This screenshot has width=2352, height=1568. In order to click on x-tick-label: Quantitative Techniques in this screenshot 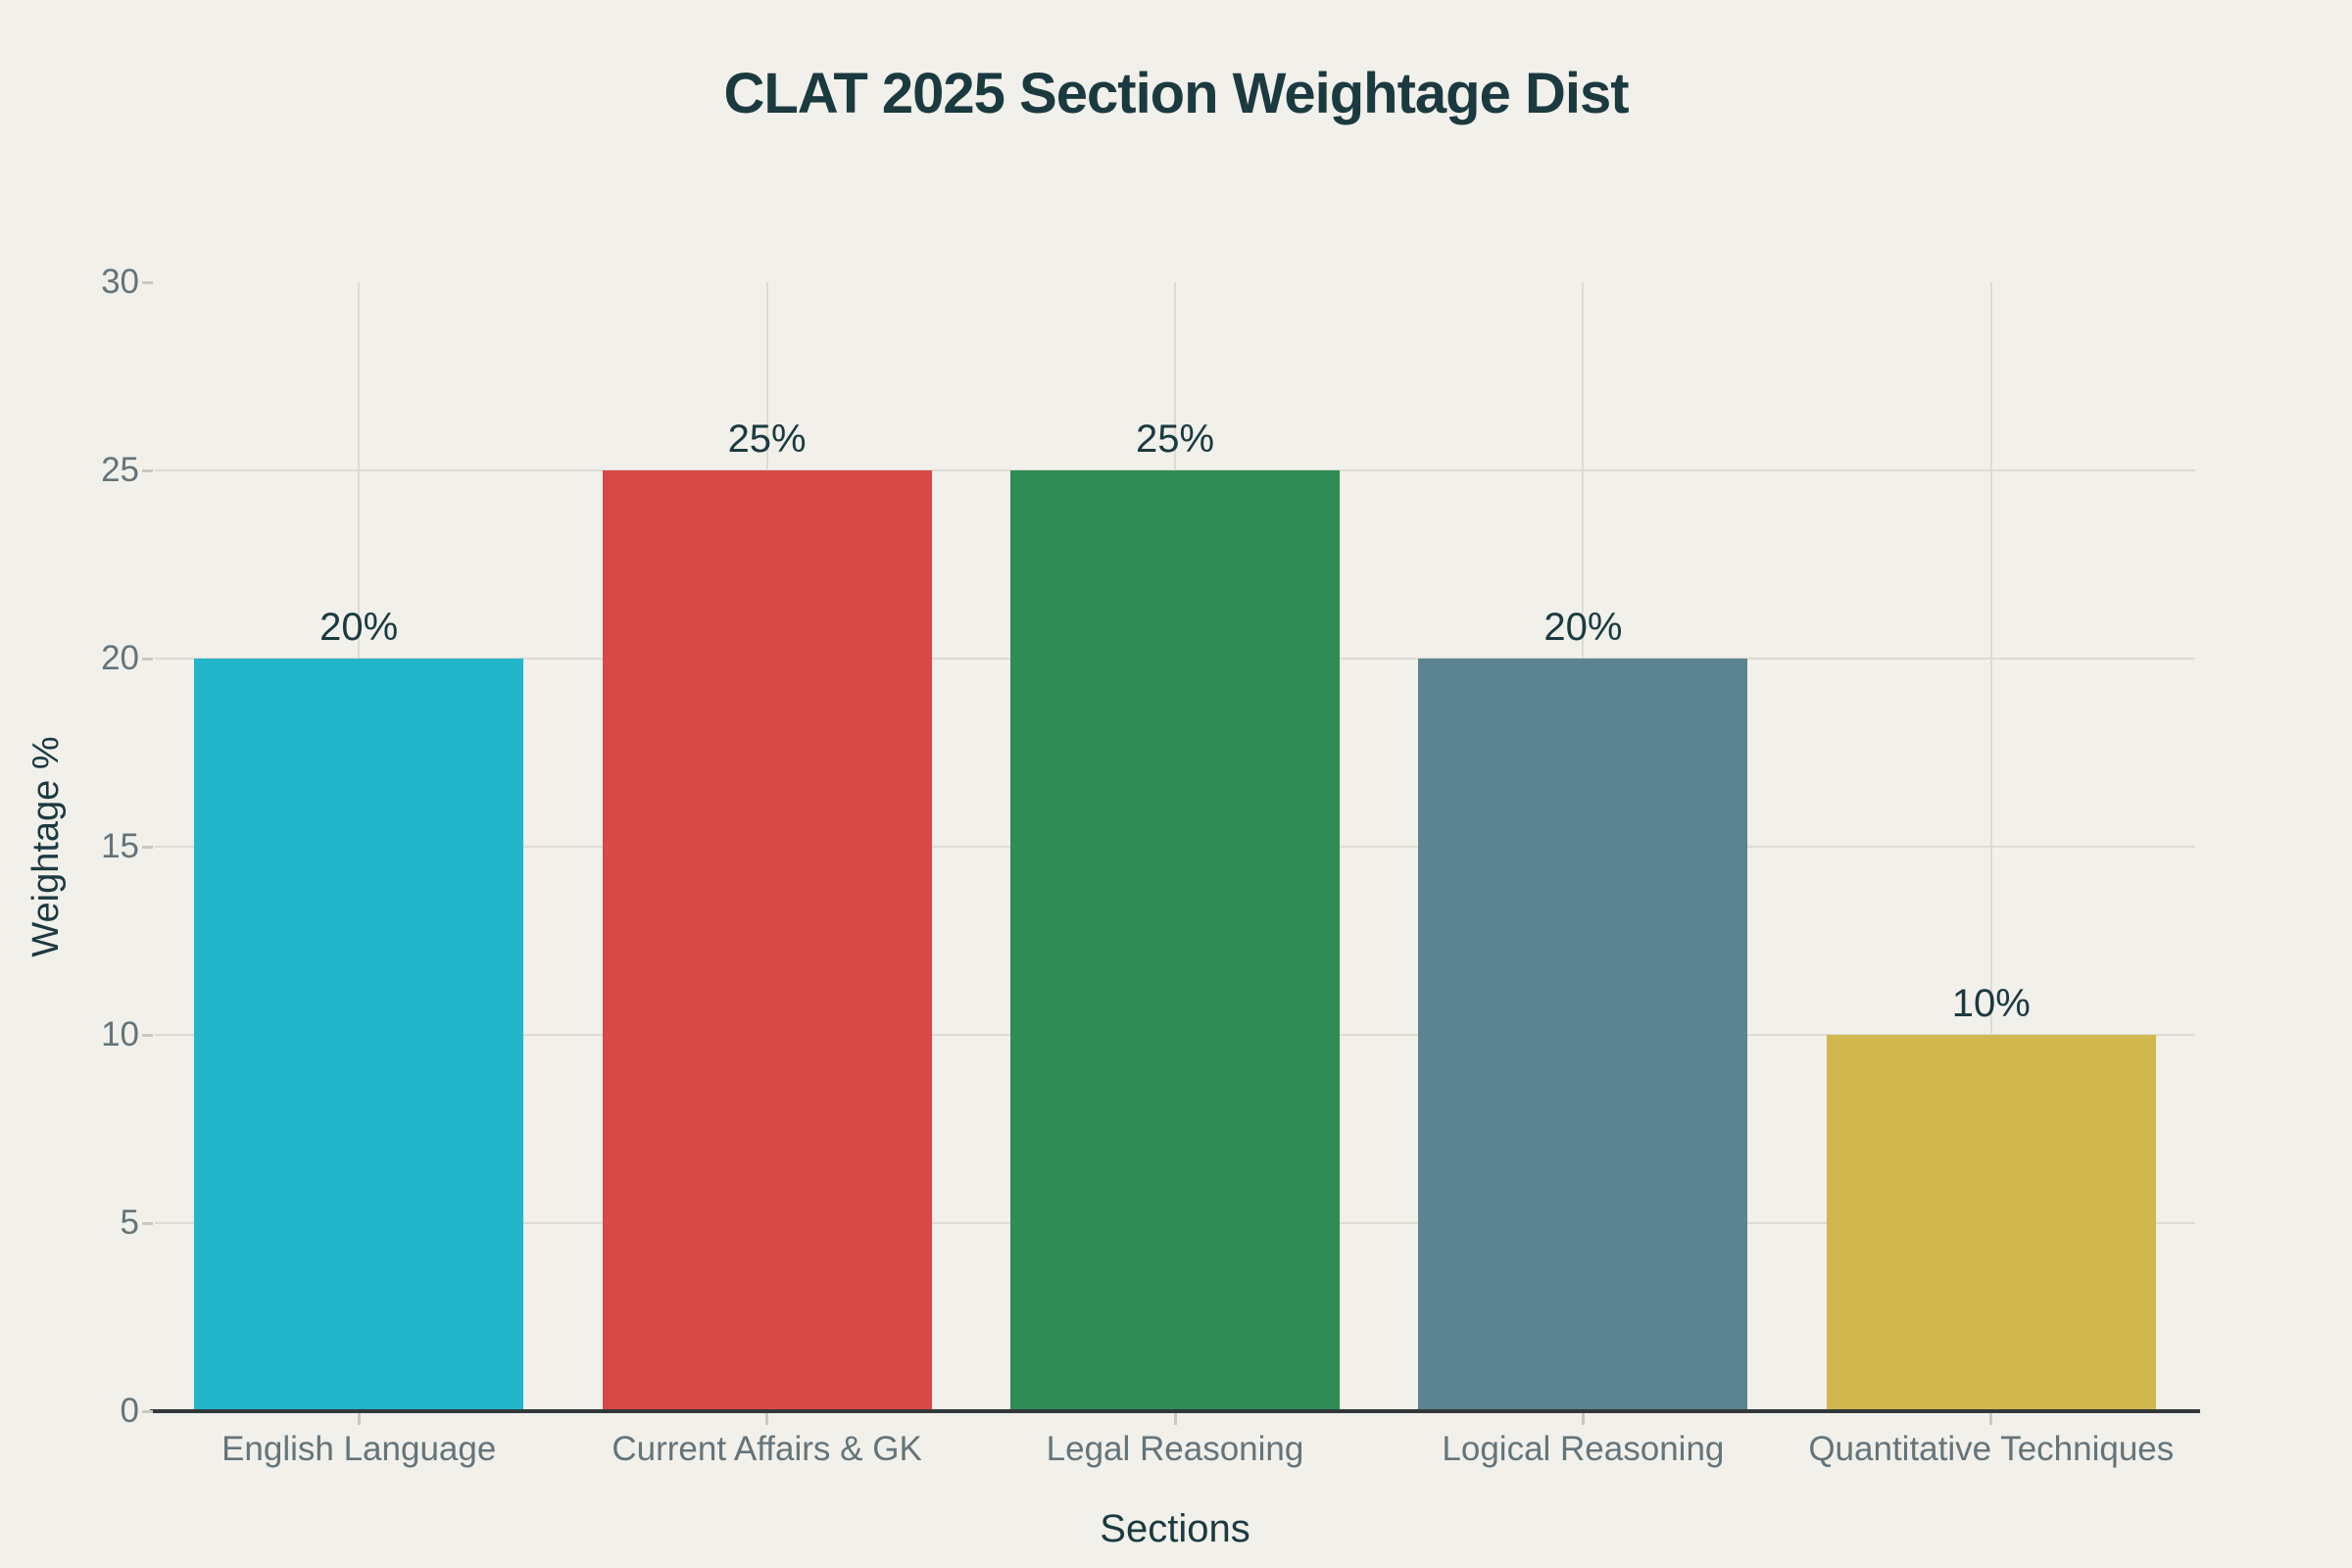, I will do `click(1991, 1449)`.